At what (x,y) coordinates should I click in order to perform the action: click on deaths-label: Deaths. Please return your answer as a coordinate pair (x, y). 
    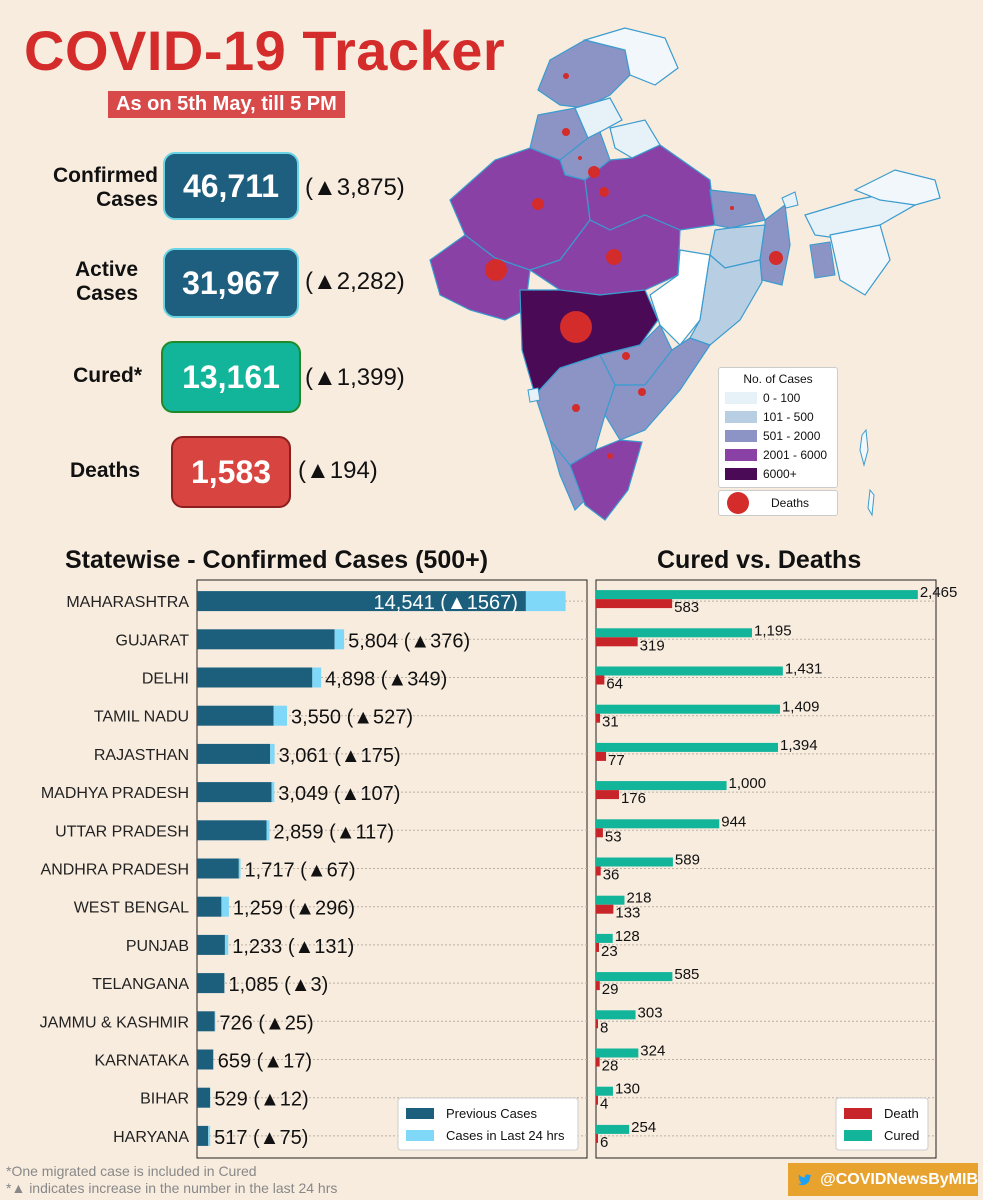
    Looking at the image, I should click on (104, 470).